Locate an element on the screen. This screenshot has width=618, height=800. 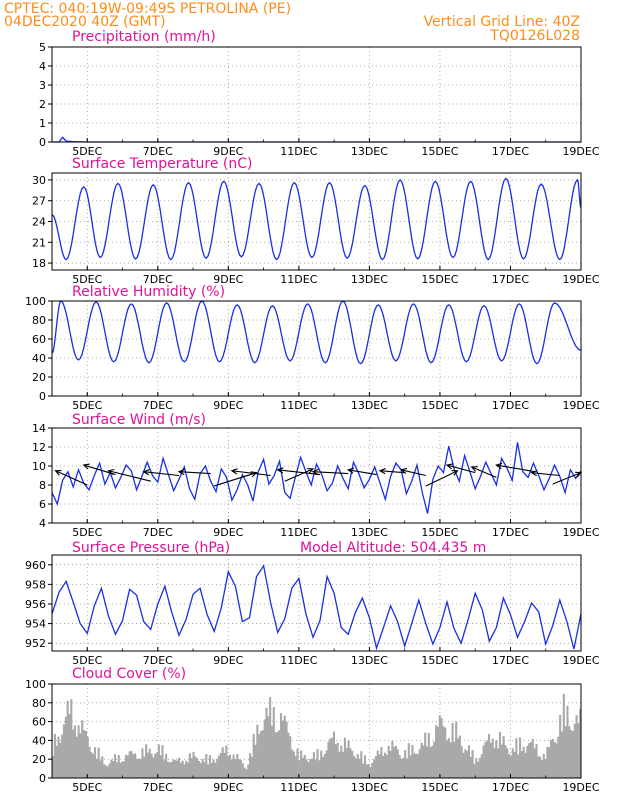
pressure-title: Surface Pressure (hPa) is located at coordinates (151, 548).